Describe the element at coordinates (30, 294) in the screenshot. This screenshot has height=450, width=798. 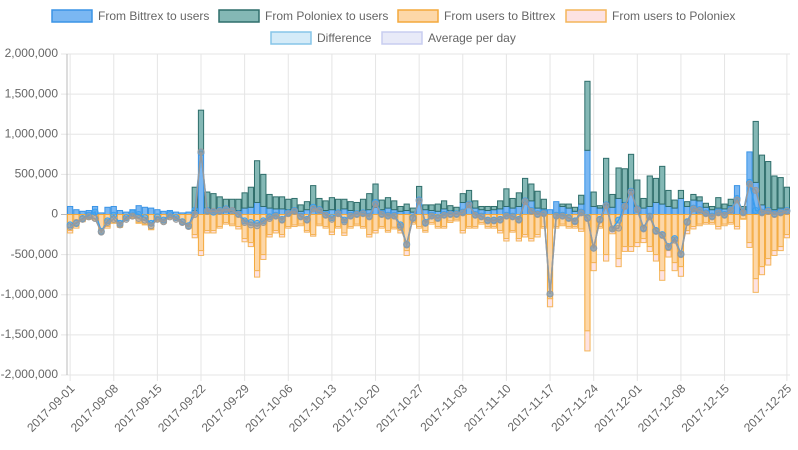
I see `y-tick-label: -1,000,000` at that location.